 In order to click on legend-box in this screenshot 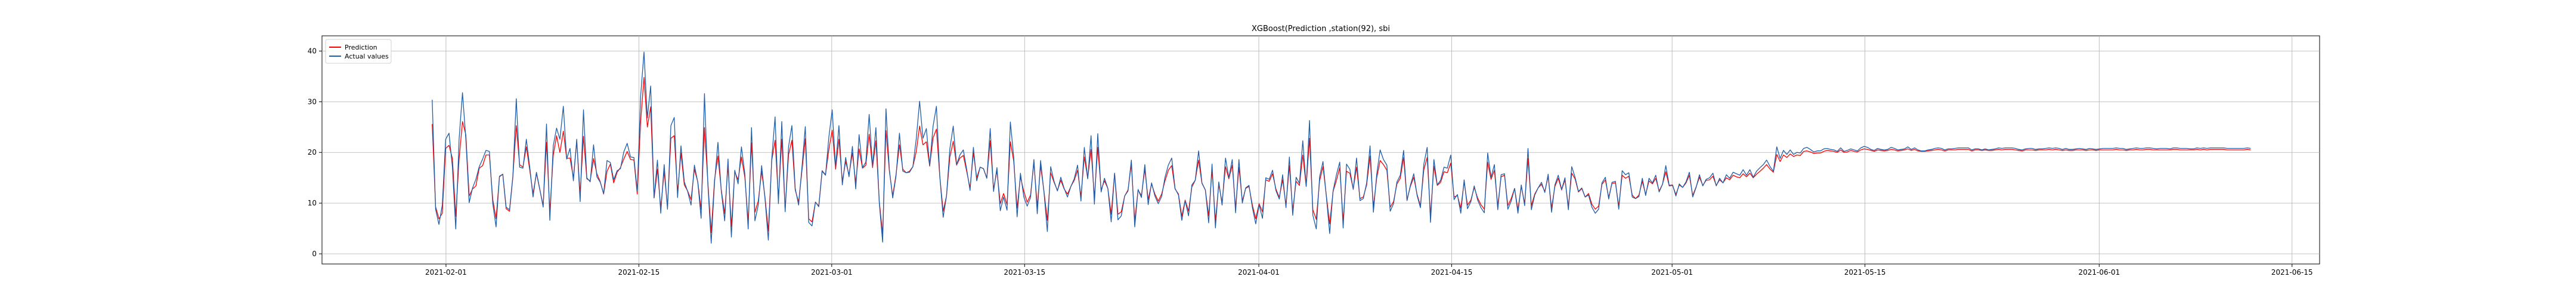, I will do `click(358, 51)`.